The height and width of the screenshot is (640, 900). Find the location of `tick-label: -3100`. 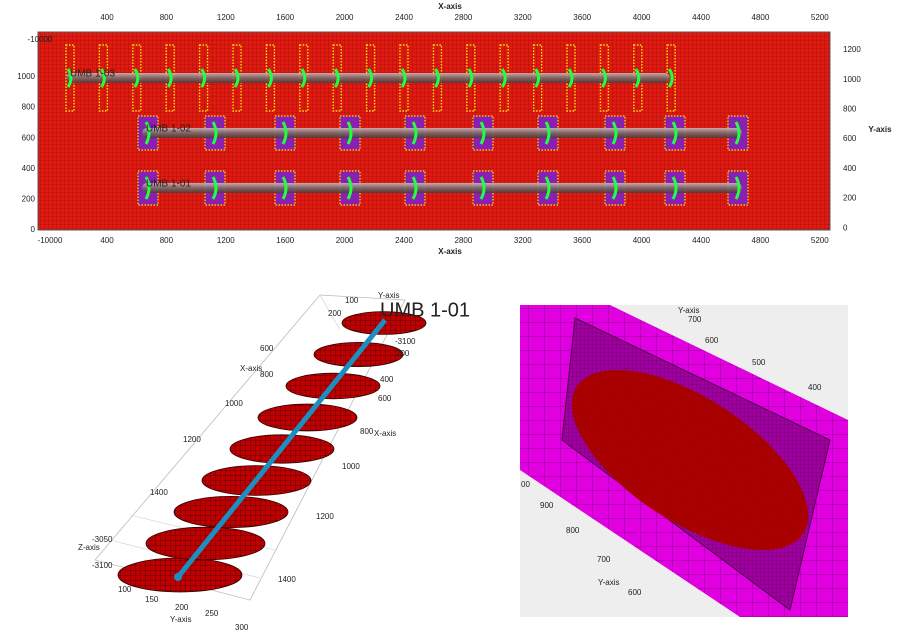

tick-label: -3100 is located at coordinates (102, 565).